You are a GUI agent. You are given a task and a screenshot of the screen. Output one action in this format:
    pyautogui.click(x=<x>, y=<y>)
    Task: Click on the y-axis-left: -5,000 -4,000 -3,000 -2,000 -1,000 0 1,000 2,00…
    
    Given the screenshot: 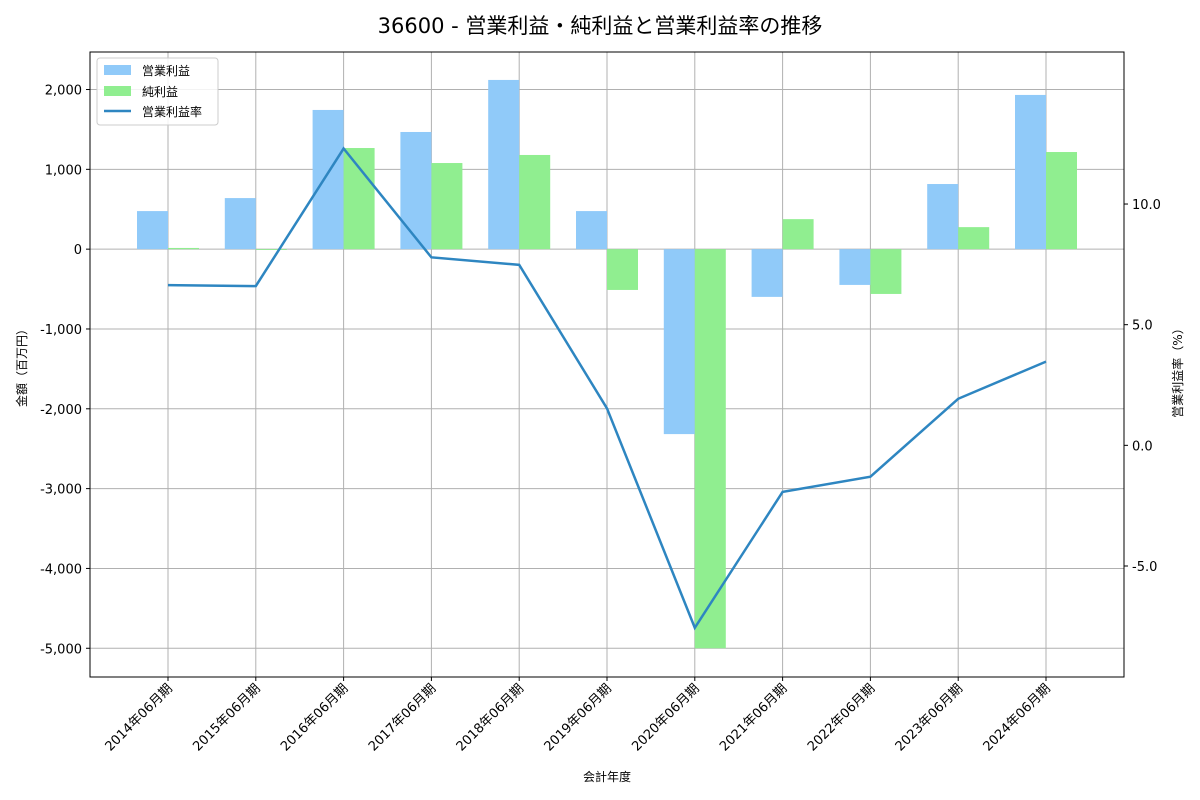 What is the action you would take?
    pyautogui.click(x=65, y=370)
    